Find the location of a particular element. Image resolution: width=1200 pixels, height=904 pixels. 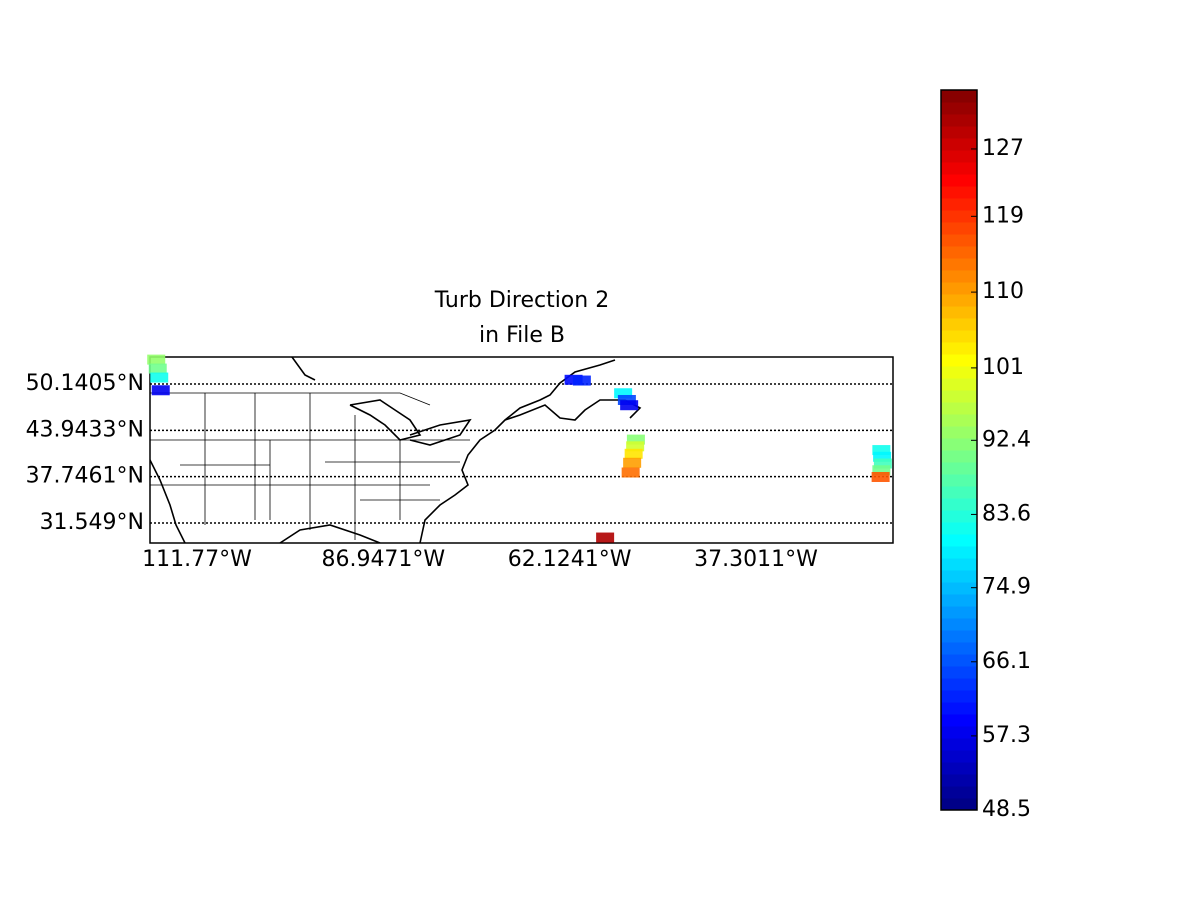

title-line: in File B is located at coordinates (522, 335).